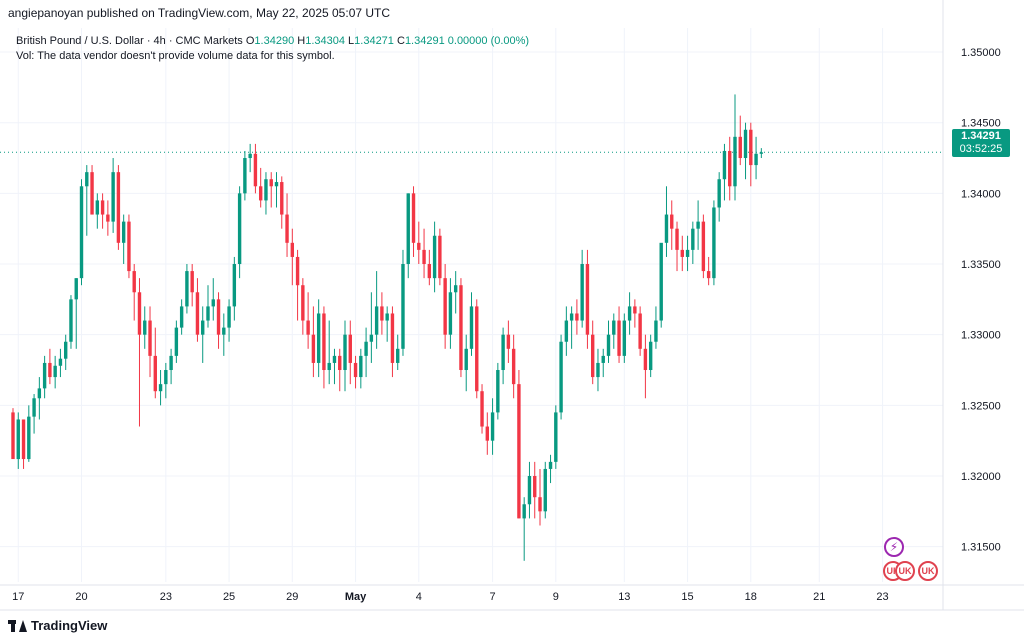 This screenshot has width=1024, height=642. Describe the element at coordinates (18, 597) in the screenshot. I see `x-tick-label: 17` at that location.